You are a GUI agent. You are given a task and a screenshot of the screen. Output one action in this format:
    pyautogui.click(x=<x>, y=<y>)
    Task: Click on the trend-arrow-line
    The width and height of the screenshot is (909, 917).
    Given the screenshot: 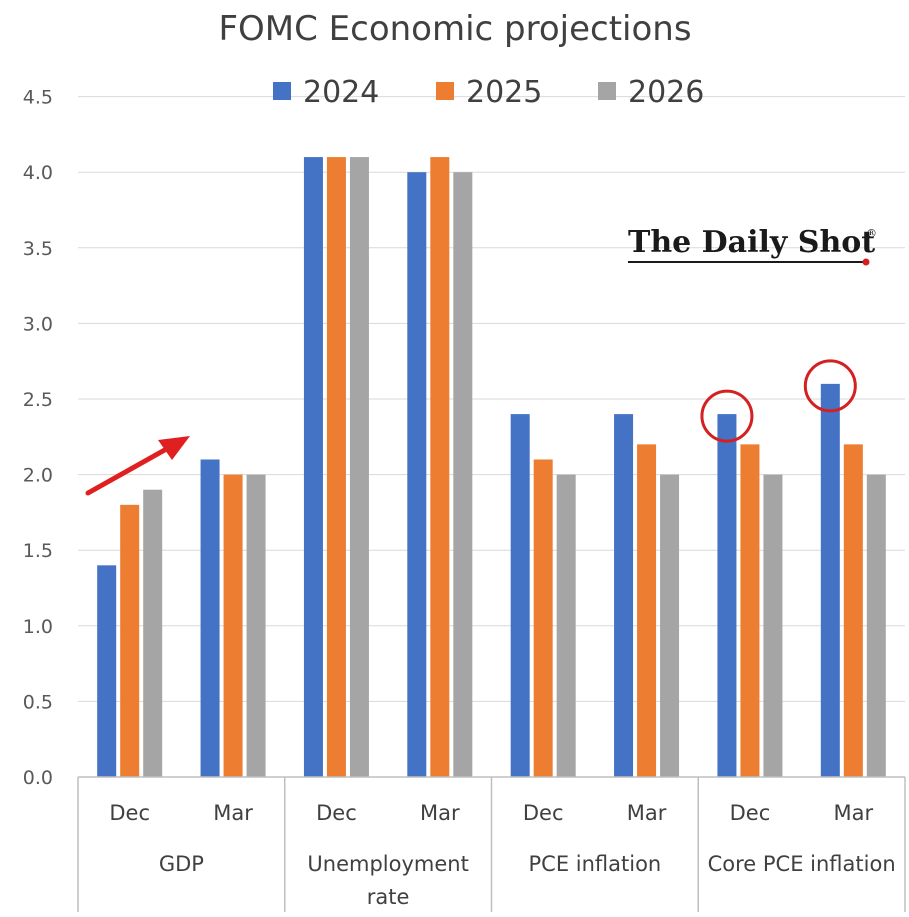 What is the action you would take?
    pyautogui.click(x=129, y=470)
    